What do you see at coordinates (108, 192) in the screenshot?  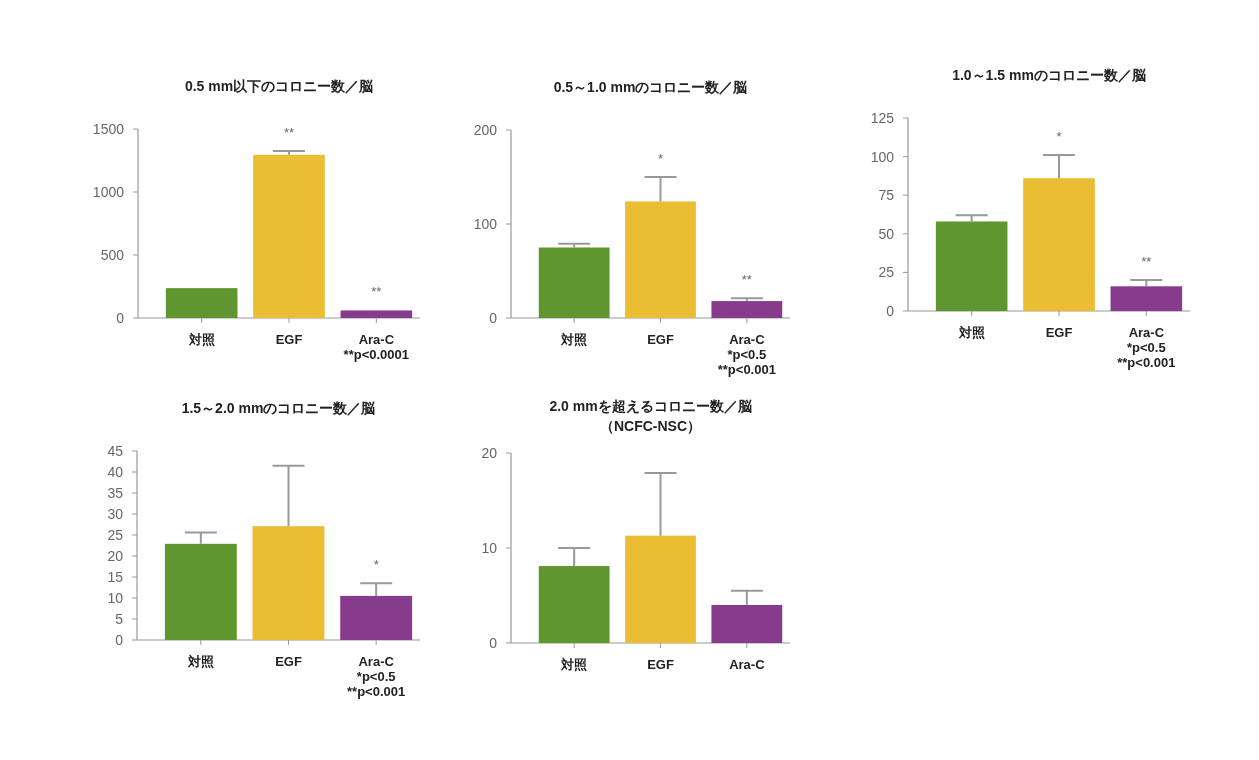 I see `y-tick-label: 1000` at bounding box center [108, 192].